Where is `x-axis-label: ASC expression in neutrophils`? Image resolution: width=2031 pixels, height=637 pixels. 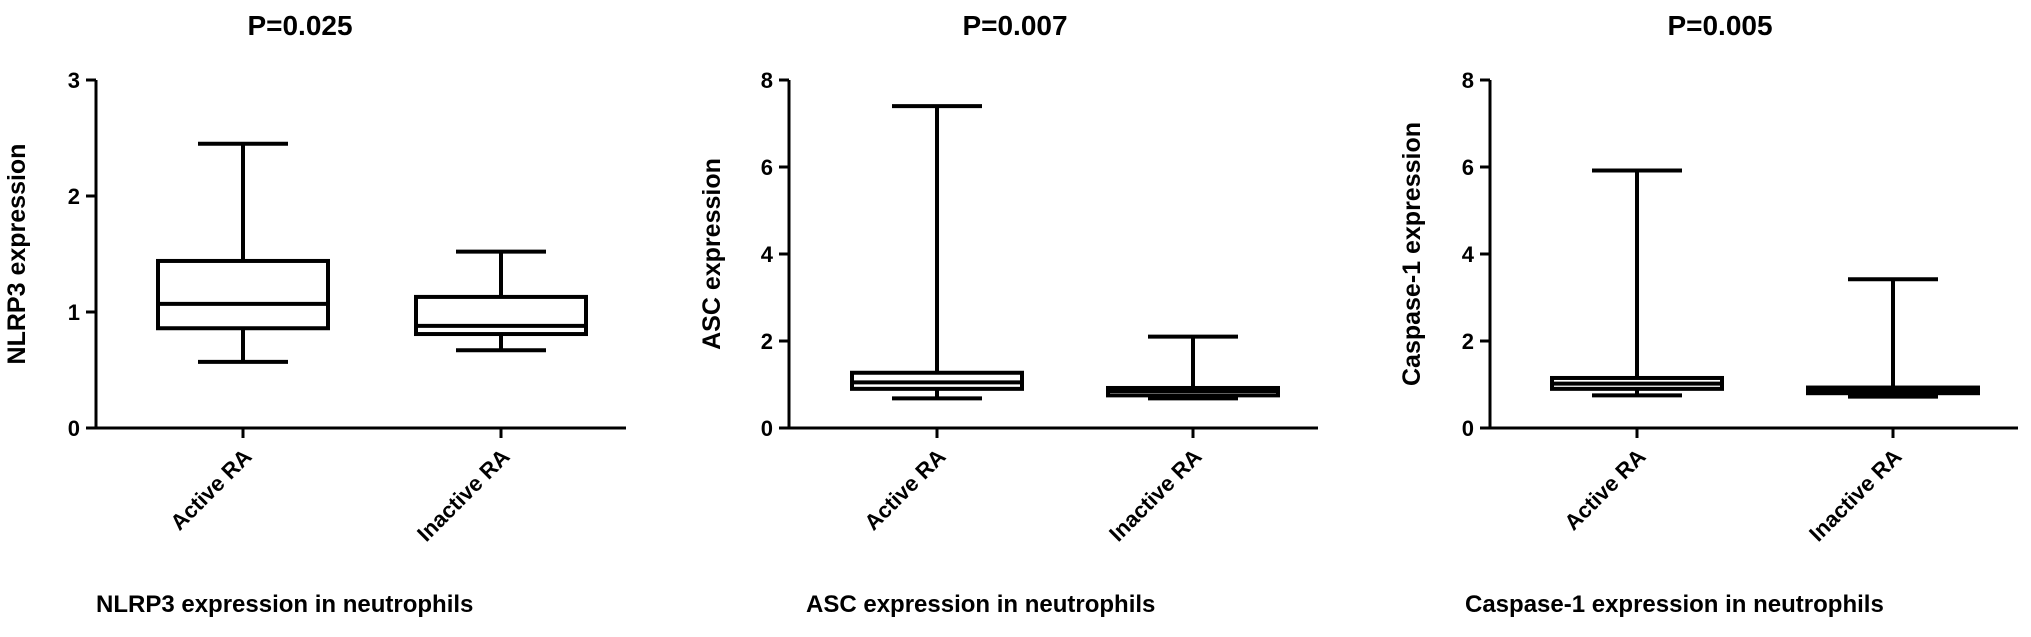
x-axis-label: ASC expression in neutrophils is located at coordinates (980, 604).